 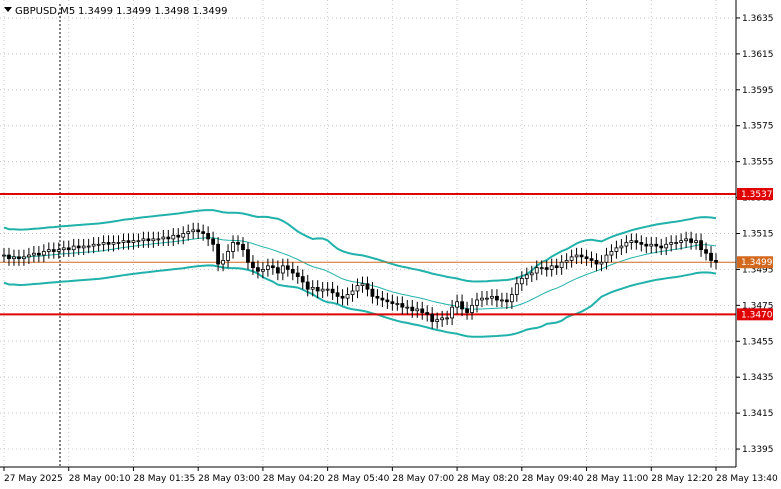 I want to click on time-tick-label: 28 May 01:35, so click(x=164, y=479).